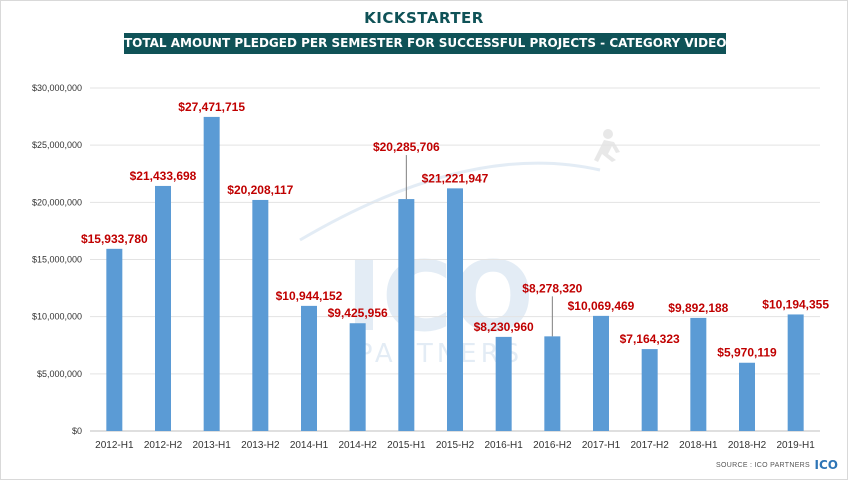  I want to click on x-tick-label: 2012-H1, so click(114, 445).